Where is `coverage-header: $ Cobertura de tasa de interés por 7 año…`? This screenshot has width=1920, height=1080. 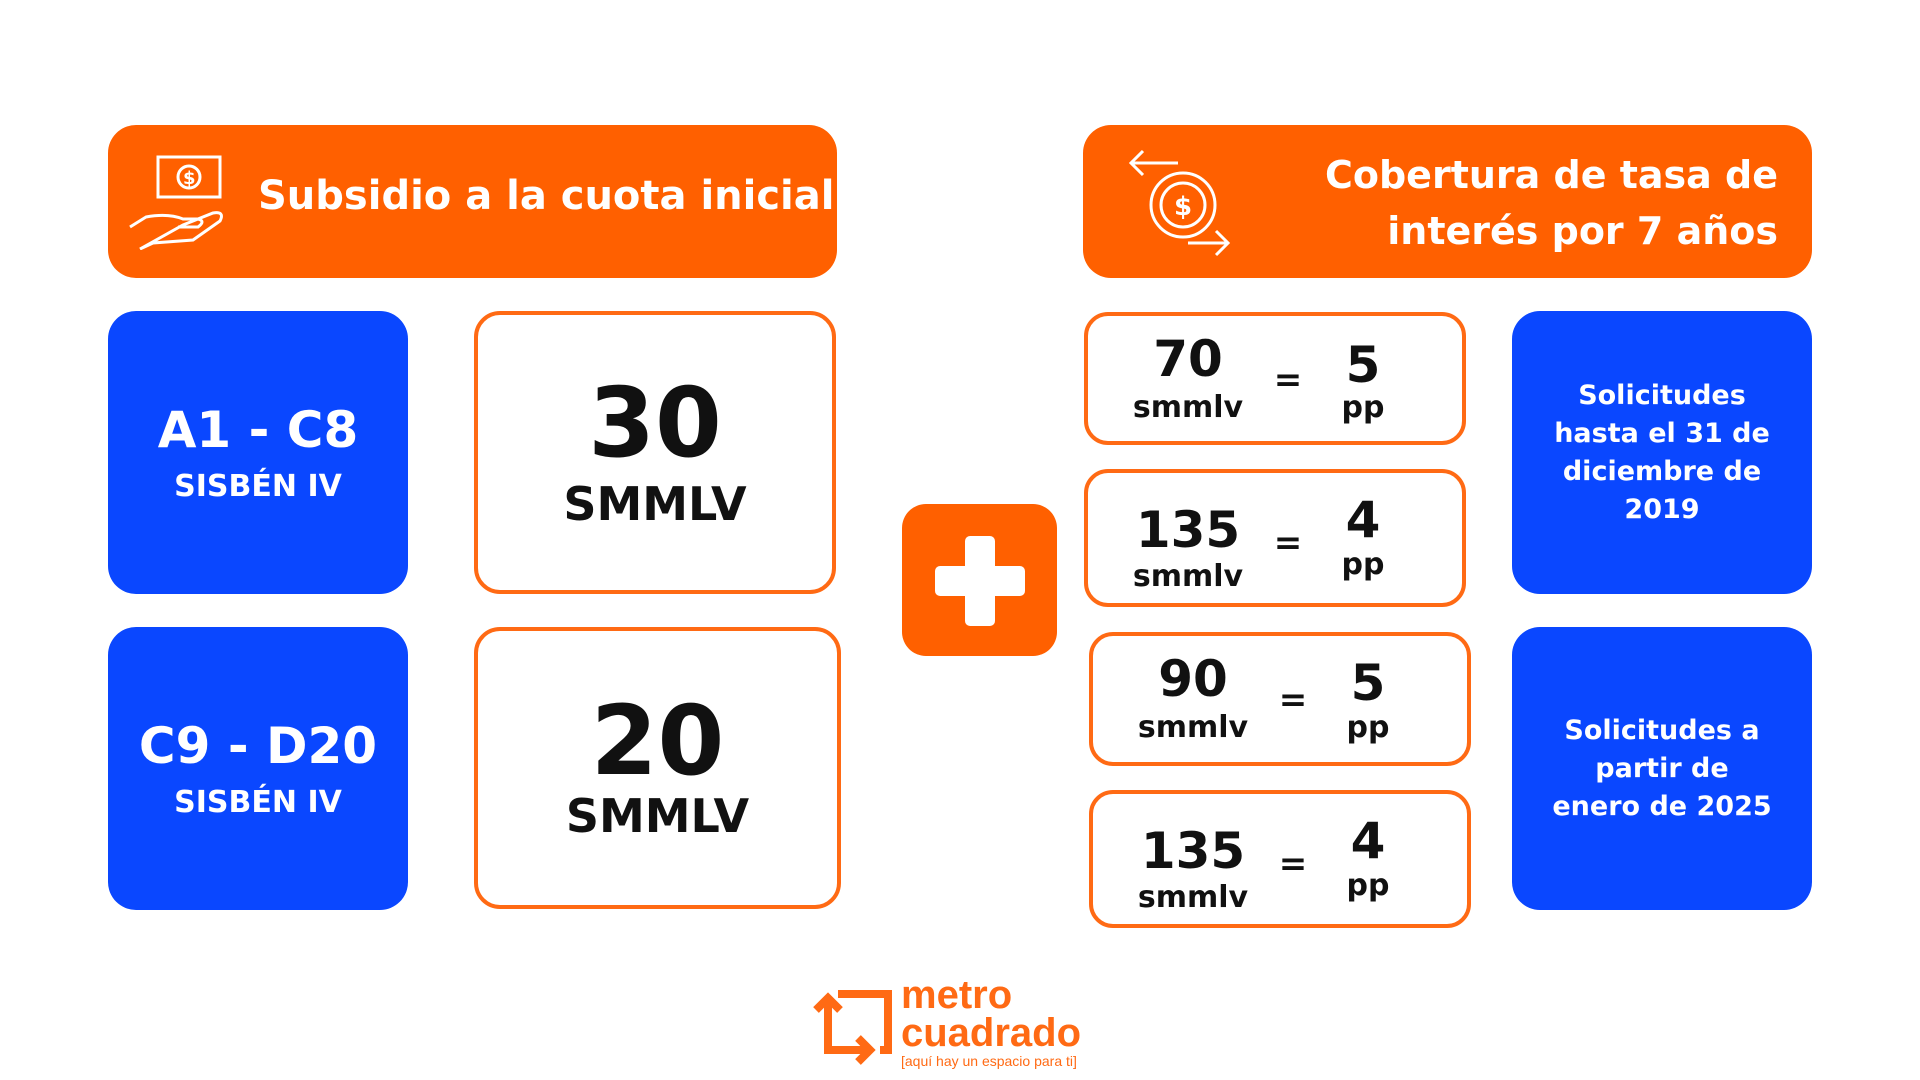 coverage-header: $ Cobertura de tasa de interés por 7 año… is located at coordinates (1447, 201).